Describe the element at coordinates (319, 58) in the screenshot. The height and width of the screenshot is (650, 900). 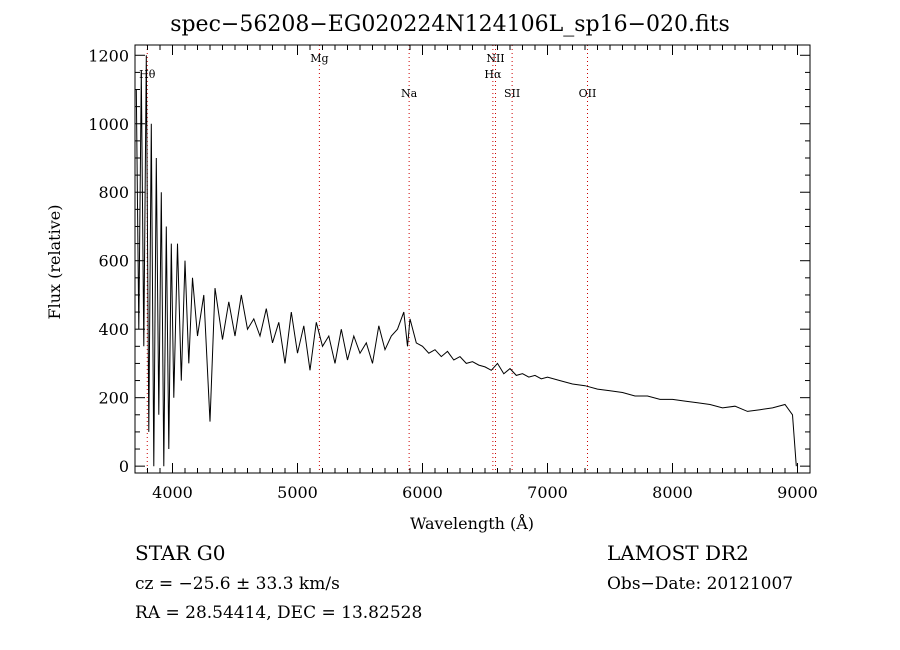
I see `line-marker-label: Mg` at that location.